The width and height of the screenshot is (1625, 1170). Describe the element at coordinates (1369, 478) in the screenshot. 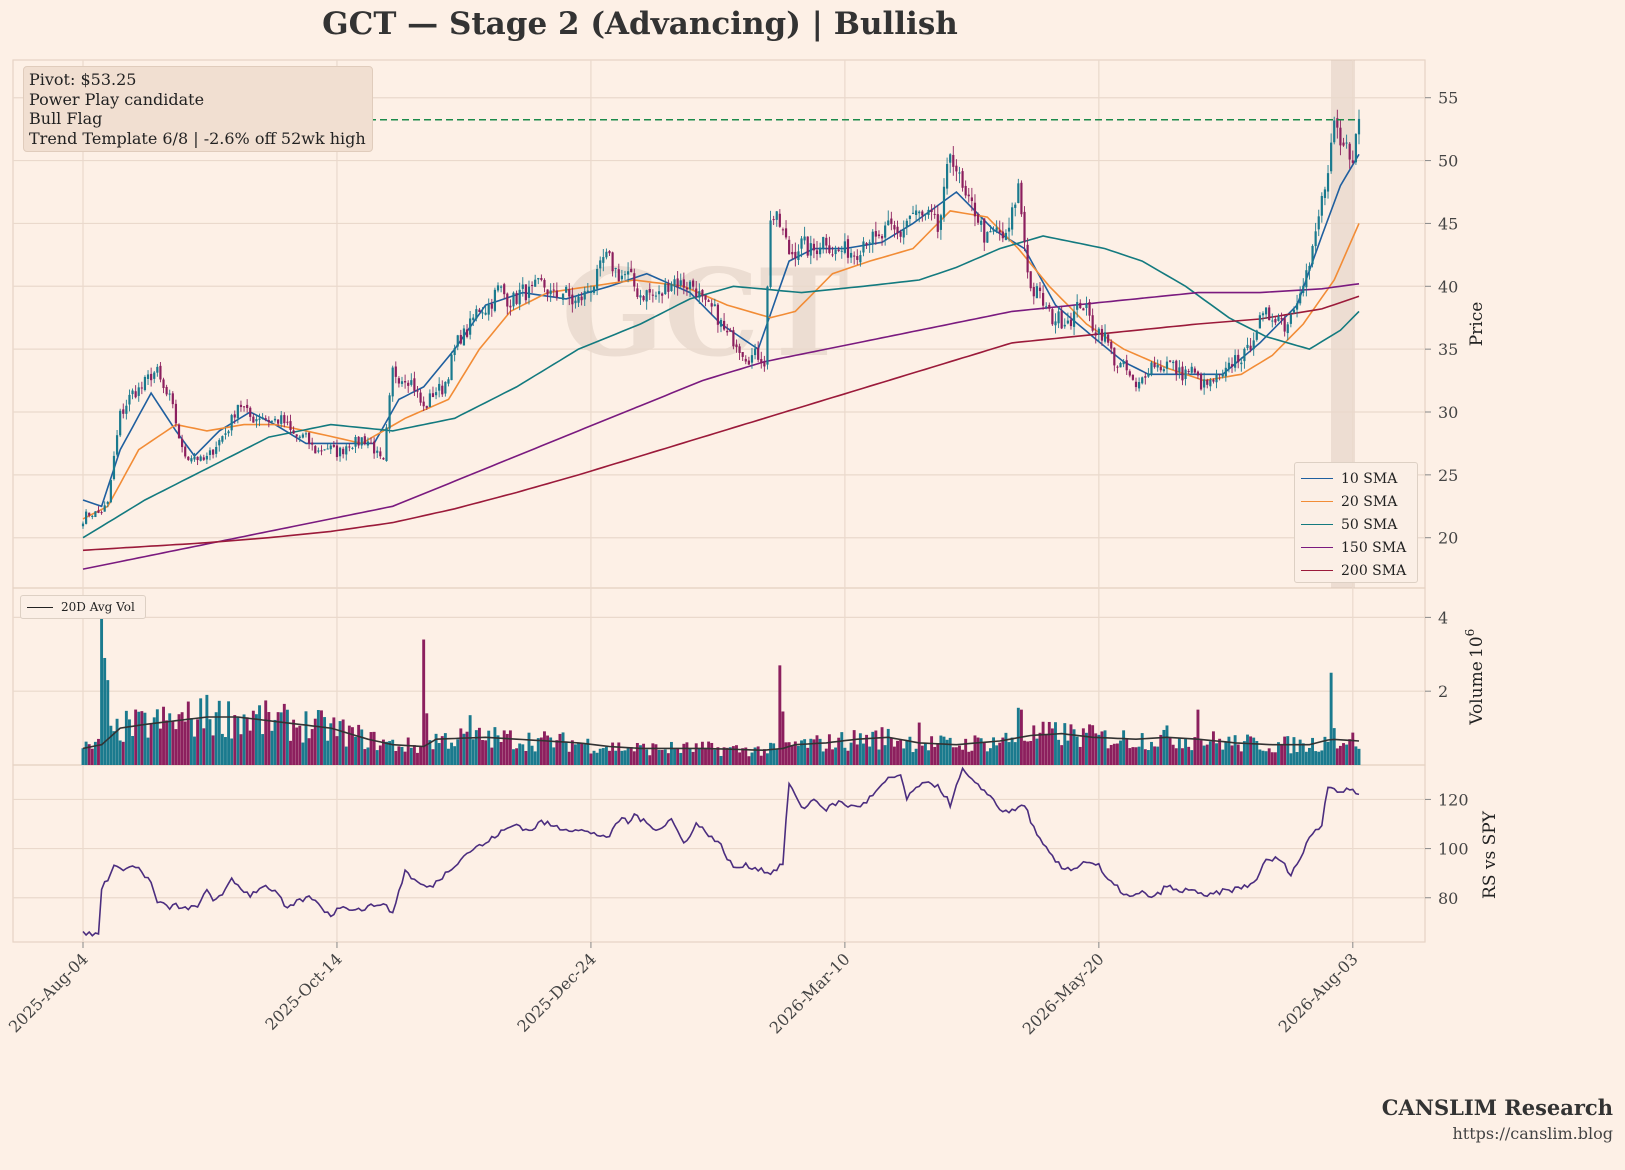

I see `legend-label: 10 SMA` at that location.